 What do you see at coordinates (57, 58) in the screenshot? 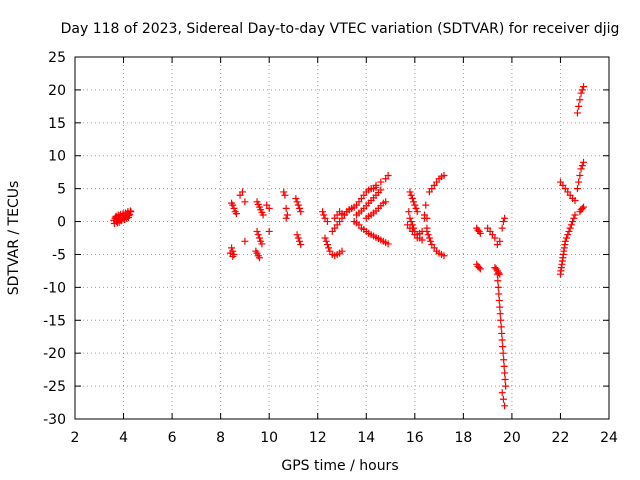
I see `y-tick-label: 25` at bounding box center [57, 58].